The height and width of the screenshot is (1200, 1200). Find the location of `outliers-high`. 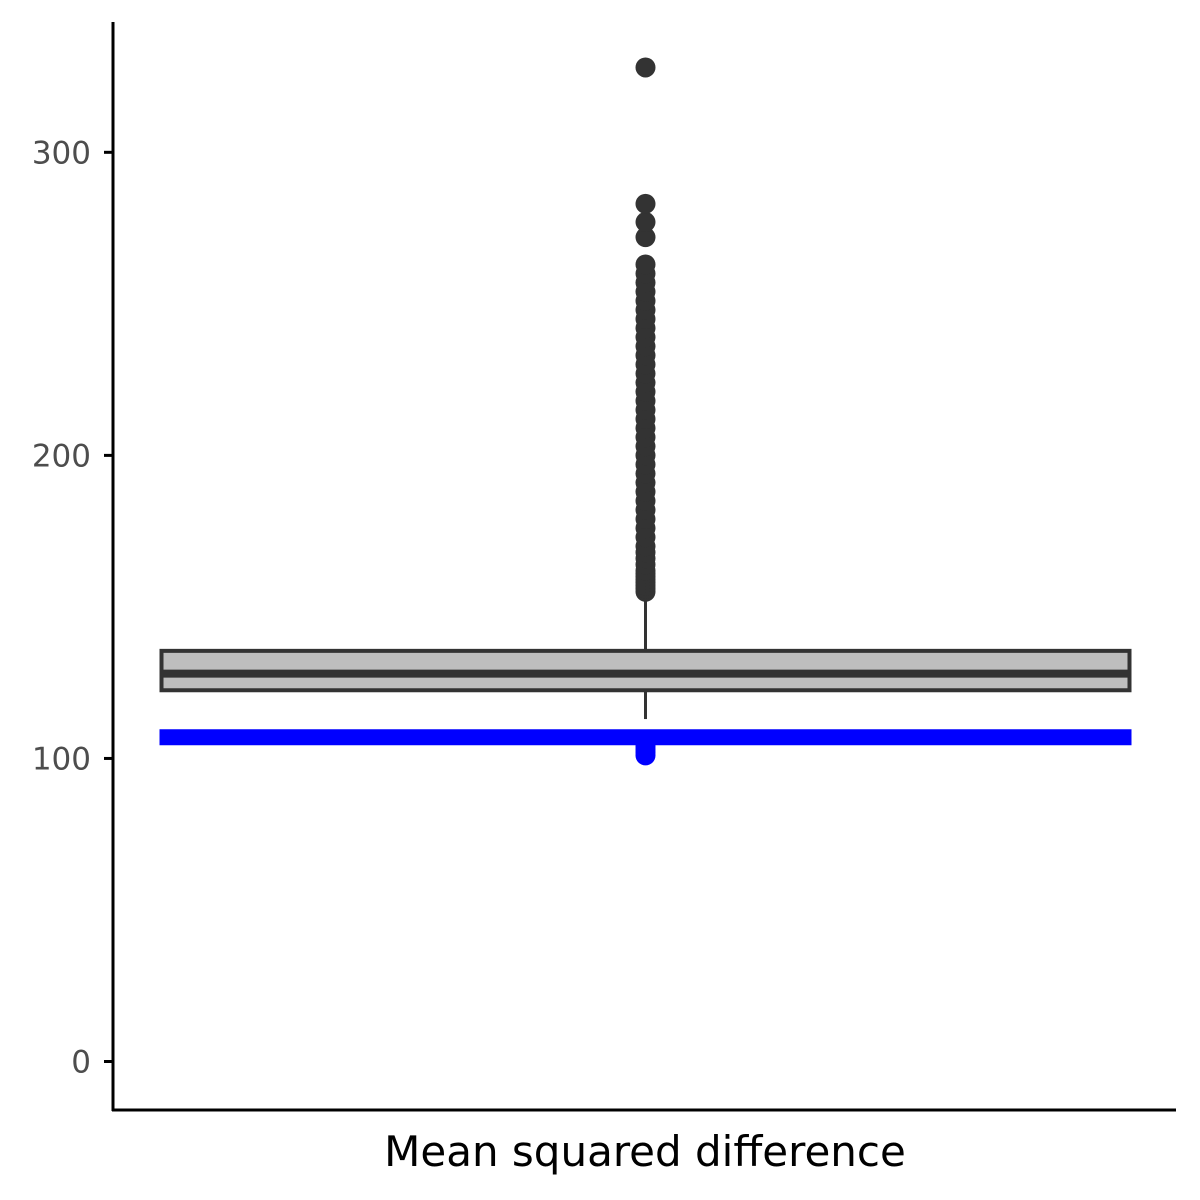

outliers-high is located at coordinates (645, 329).